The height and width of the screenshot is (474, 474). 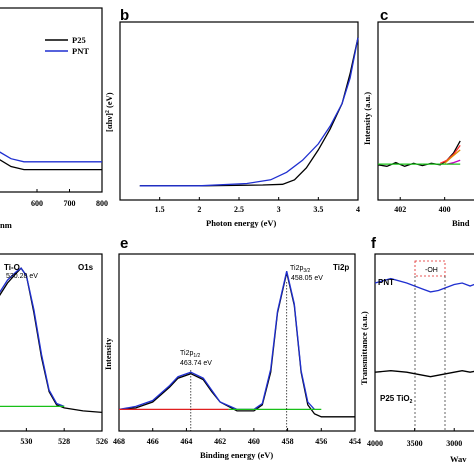 I want to click on panel-c-letter: c, so click(x=384, y=15).